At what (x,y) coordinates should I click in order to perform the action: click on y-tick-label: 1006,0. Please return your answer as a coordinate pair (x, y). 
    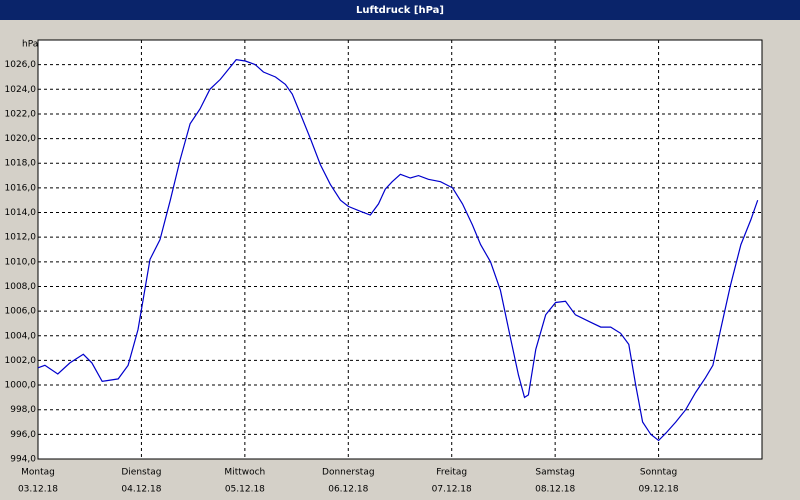
    Looking at the image, I should click on (21, 312).